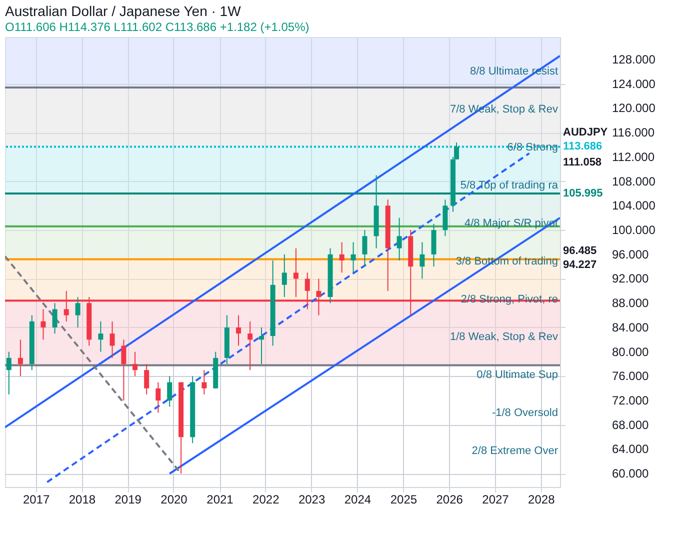 The image size is (686, 538). I want to click on y-tick-label: 128.000, so click(634, 59).